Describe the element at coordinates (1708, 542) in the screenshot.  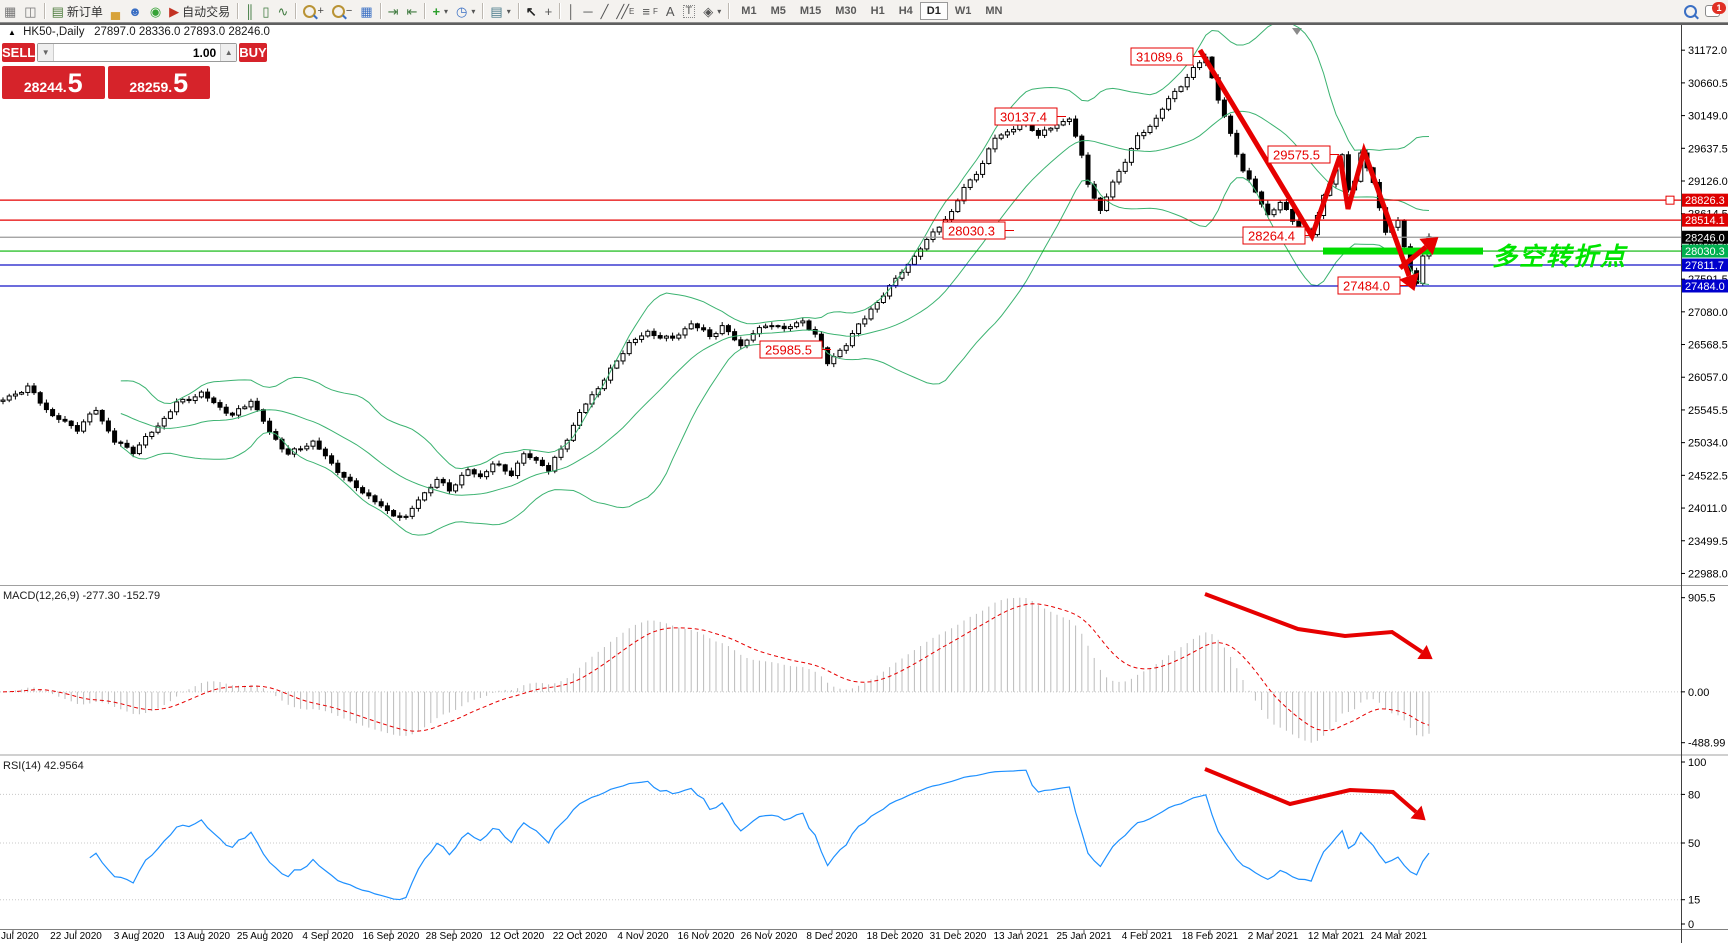
I see `svg-text: 23499.5` at that location.